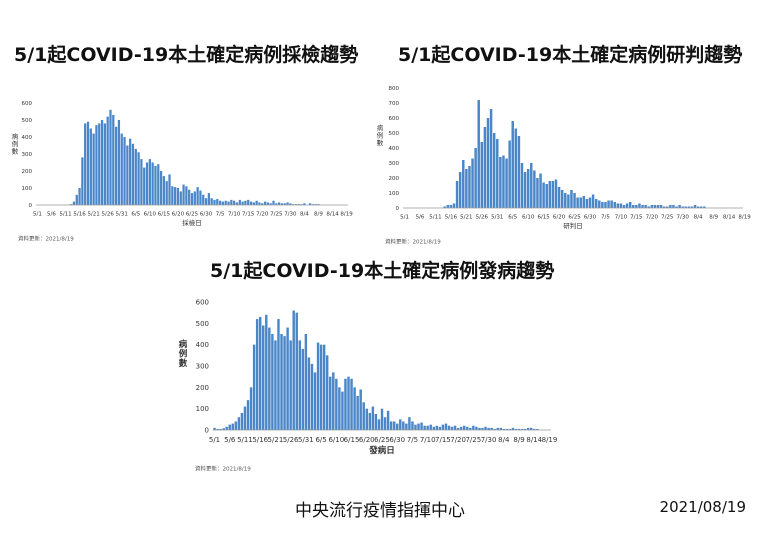  What do you see at coordinates (382, 440) in the screenshot?
I see `x-tick-label: 6/25` at bounding box center [382, 440].